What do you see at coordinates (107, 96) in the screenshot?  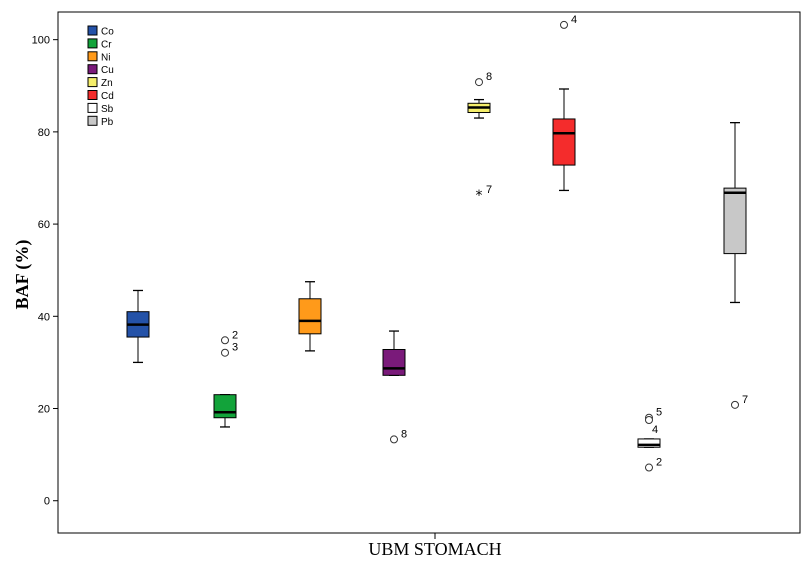 I see `legend-label-cd: Cd` at bounding box center [107, 96].